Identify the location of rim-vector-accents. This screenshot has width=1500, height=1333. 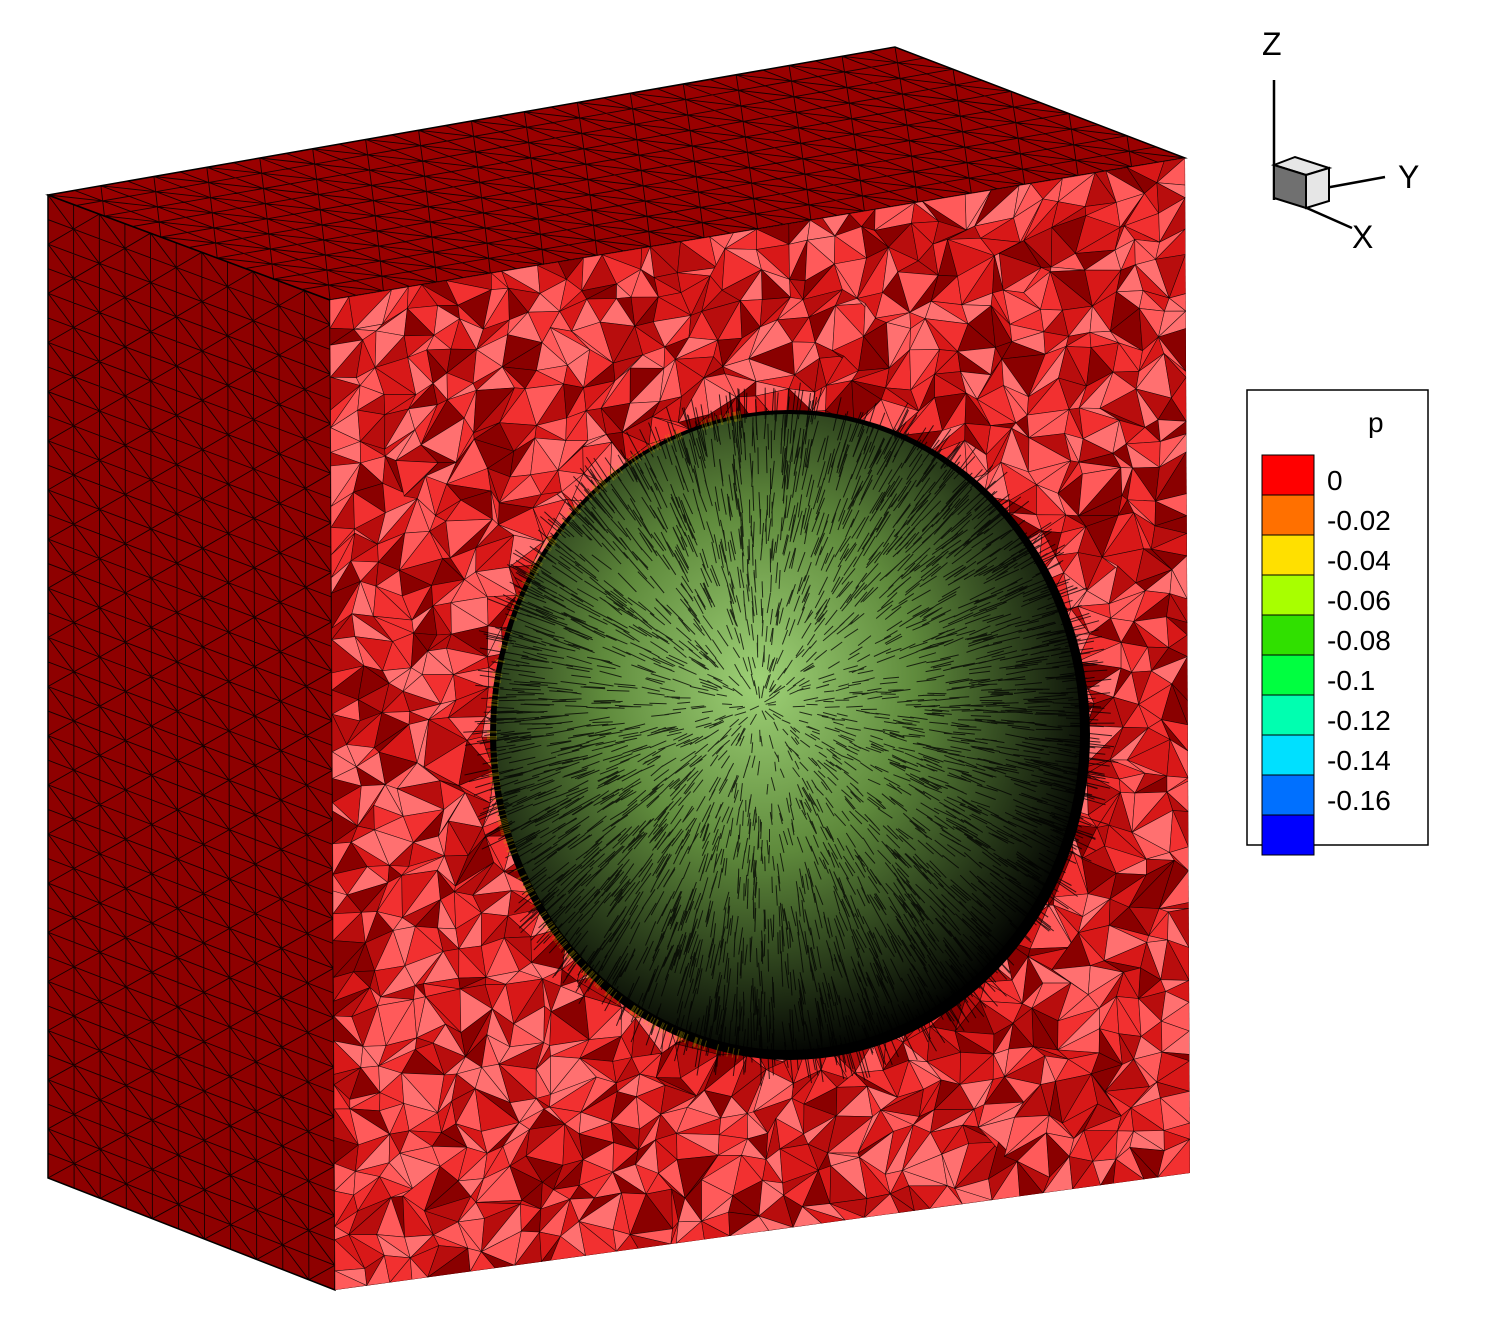
(614, 734).